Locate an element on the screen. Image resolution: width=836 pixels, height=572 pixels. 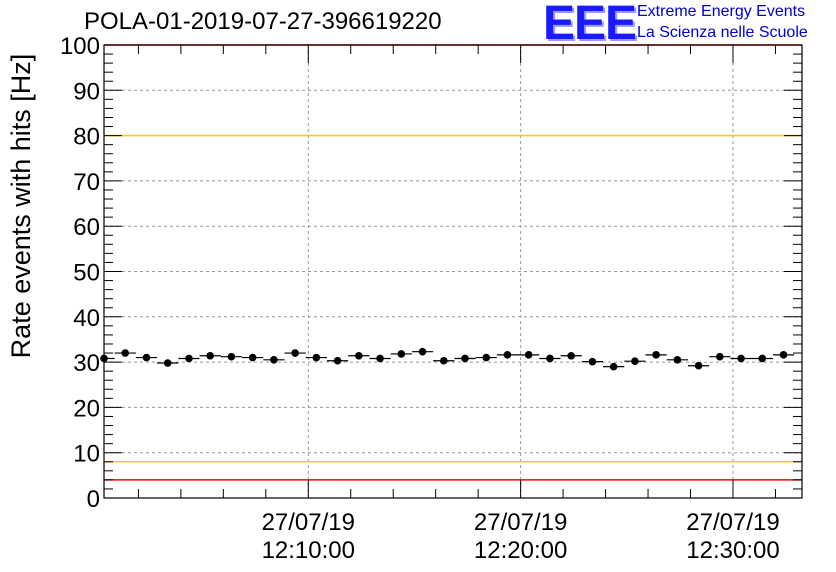
logo-subtitle-line2: La Scienza nelle Scuole is located at coordinates (722, 32).